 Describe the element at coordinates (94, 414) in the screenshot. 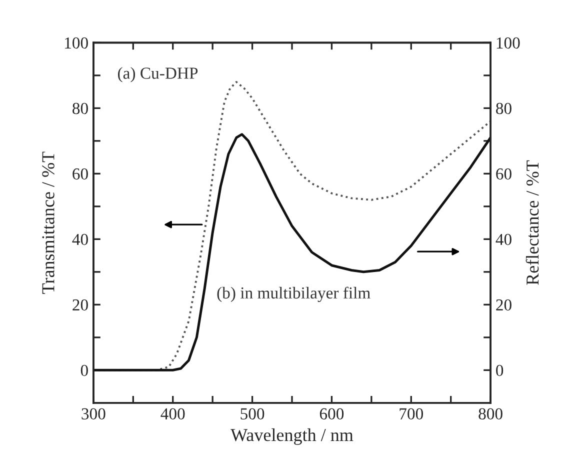

I see `x-tick-label: 300` at that location.